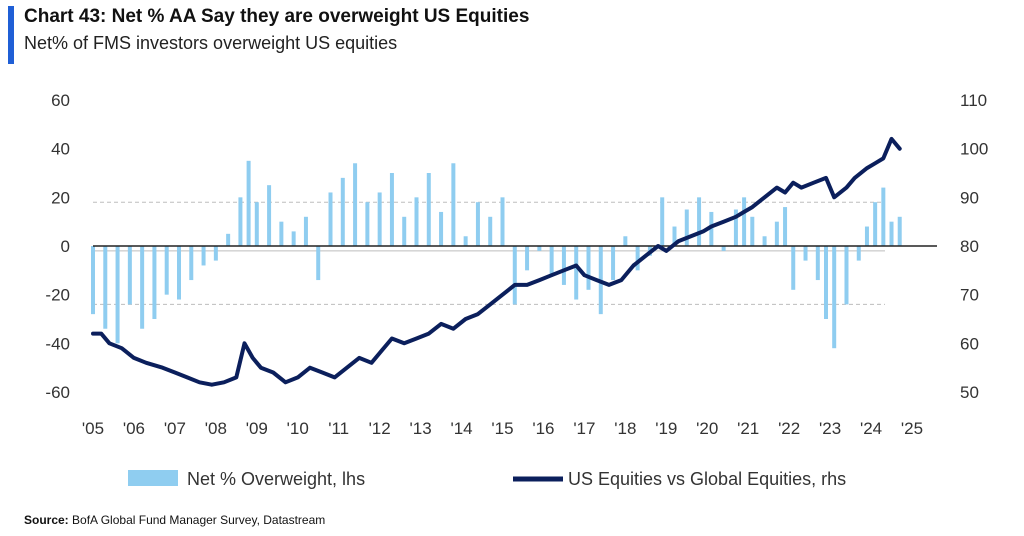 The width and height of the screenshot is (1024, 536). What do you see at coordinates (57, 295) in the screenshot?
I see `left-tick-label: -20` at bounding box center [57, 295].